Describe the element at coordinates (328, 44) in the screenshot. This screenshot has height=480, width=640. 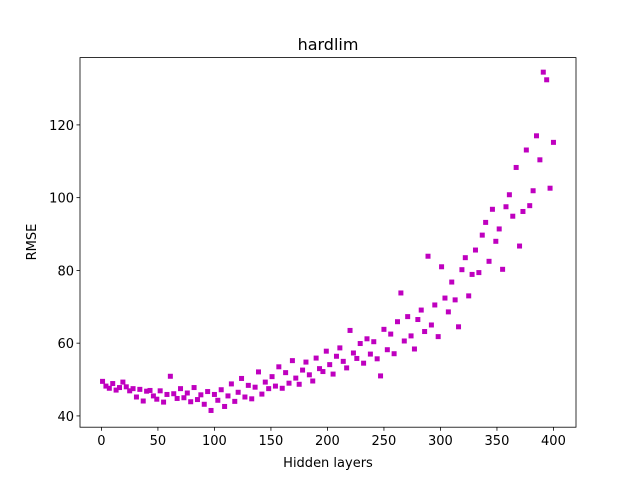
I see `chart-title: hardlim` at that location.